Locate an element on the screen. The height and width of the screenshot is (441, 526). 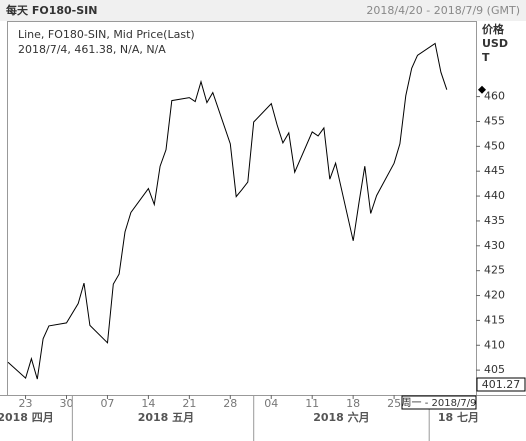
y-axis-label: 价格 is located at coordinates (493, 29).